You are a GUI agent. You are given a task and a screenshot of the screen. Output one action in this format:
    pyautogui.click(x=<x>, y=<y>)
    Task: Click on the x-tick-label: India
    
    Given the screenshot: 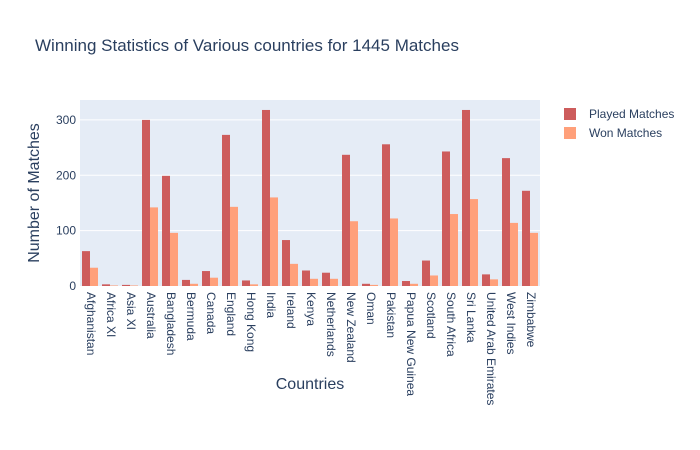 What is the action you would take?
    pyautogui.click(x=271, y=305)
    